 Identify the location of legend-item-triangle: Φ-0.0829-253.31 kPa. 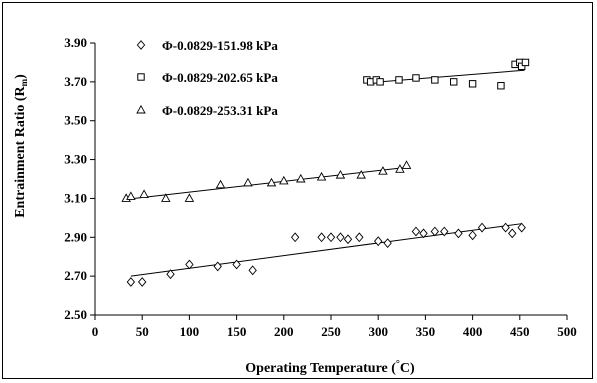
(207, 110).